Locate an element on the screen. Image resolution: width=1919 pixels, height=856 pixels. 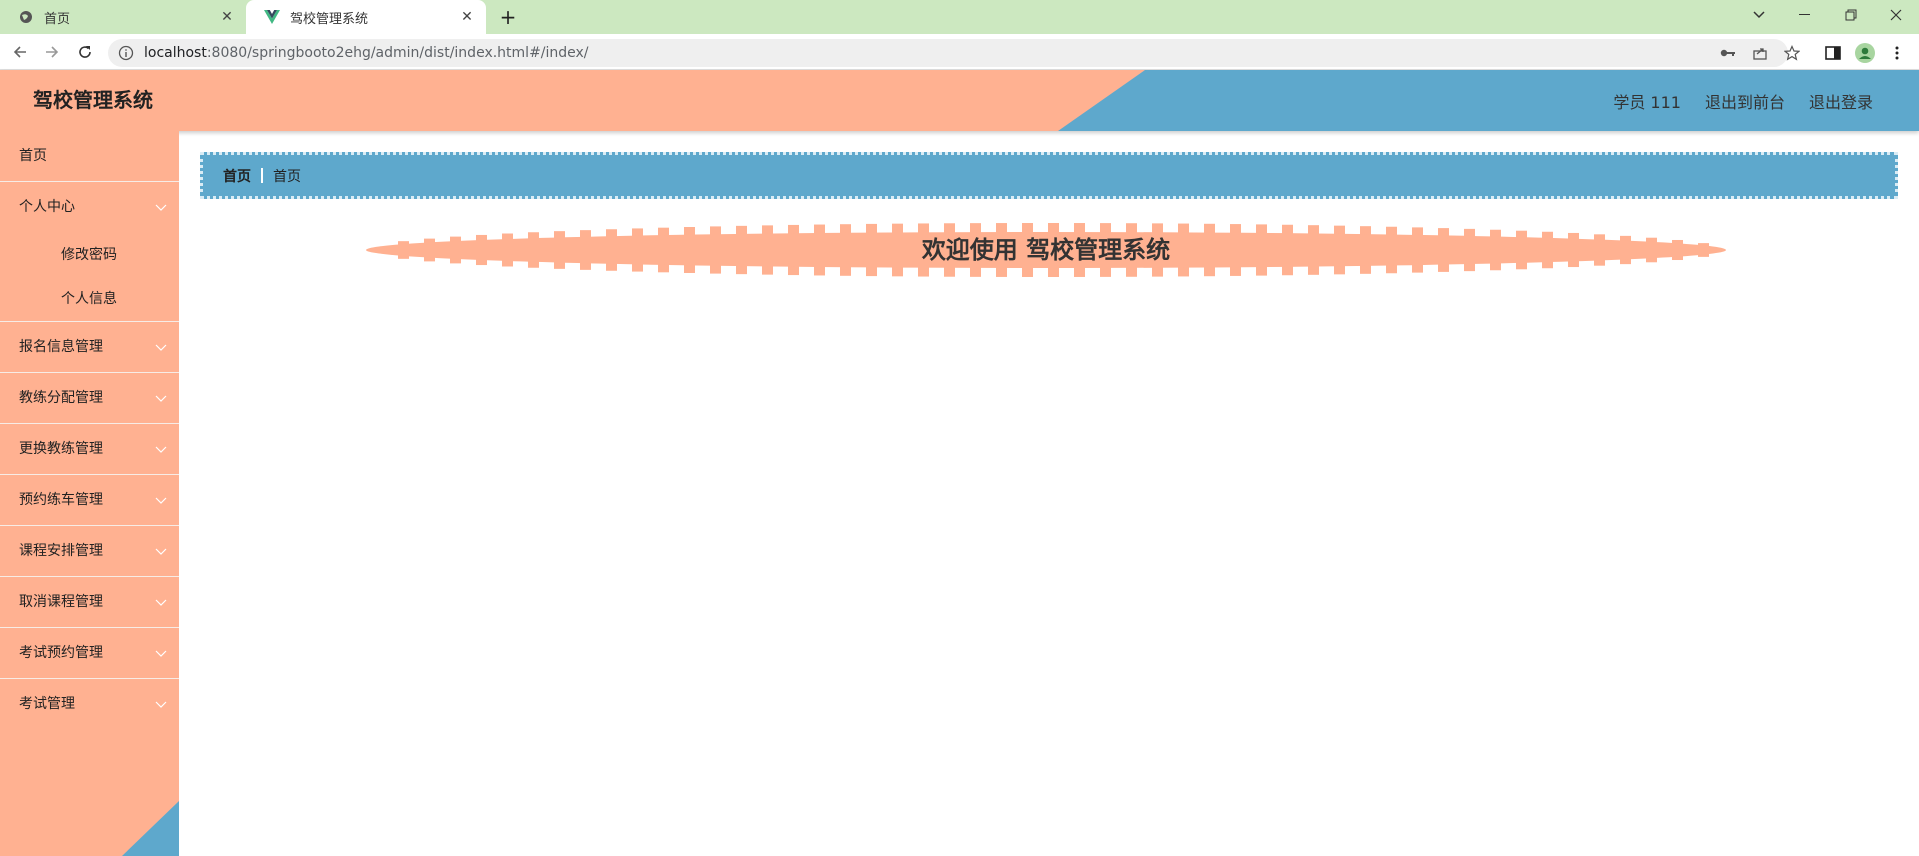
minimize-icon is located at coordinates (1805, 15).